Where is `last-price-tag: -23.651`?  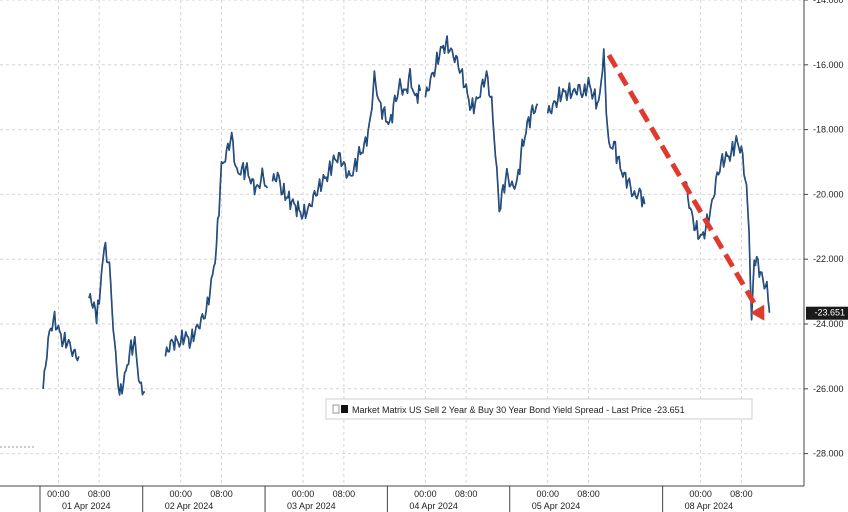 last-price-tag: -23.651 is located at coordinates (827, 313).